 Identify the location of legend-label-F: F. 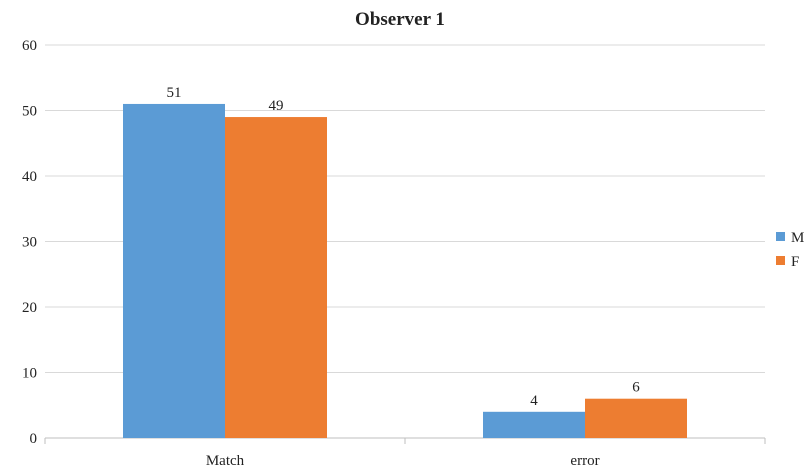
(795, 262).